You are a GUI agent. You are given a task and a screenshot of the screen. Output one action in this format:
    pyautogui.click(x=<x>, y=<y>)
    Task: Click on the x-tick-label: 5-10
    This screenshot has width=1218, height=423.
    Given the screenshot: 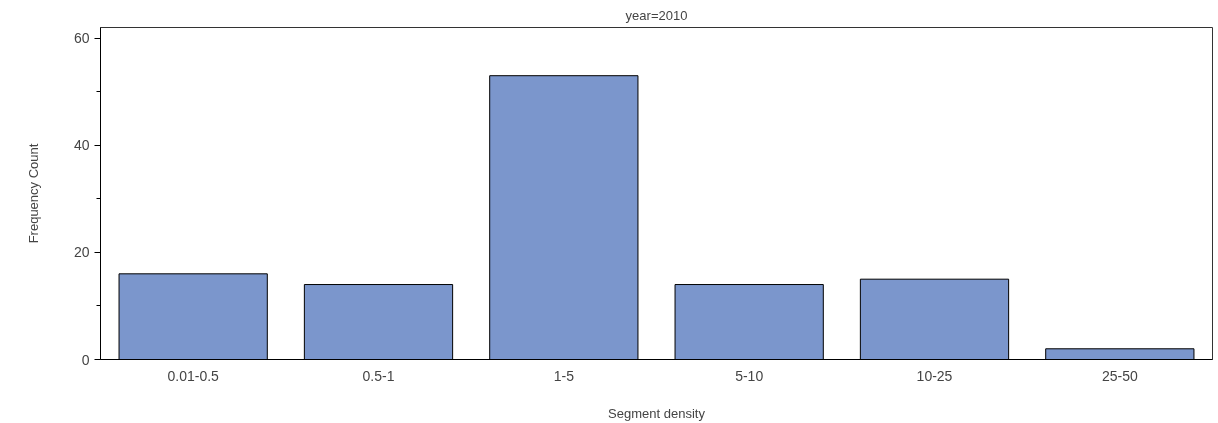 What is the action you would take?
    pyautogui.click(x=749, y=375)
    